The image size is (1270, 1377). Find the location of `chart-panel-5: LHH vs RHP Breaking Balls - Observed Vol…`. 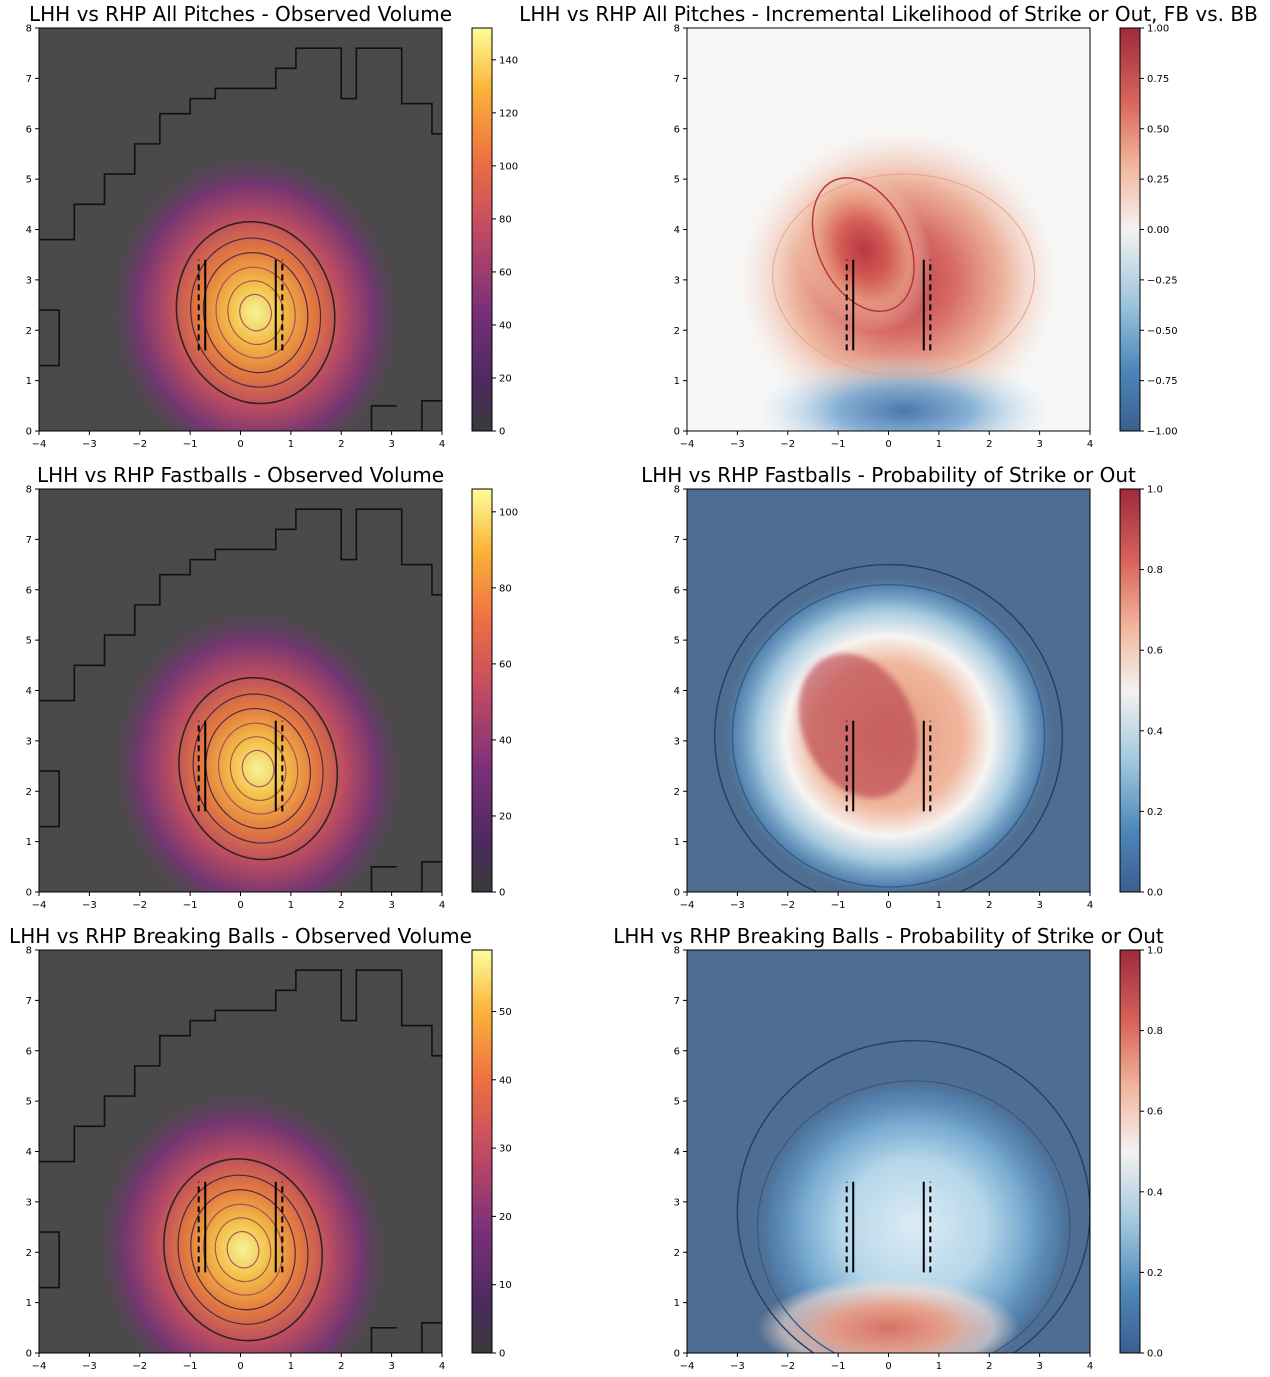

chart-panel-5: LHH vs RHP Breaking Balls - Observed Vol… is located at coordinates (260, 1148).